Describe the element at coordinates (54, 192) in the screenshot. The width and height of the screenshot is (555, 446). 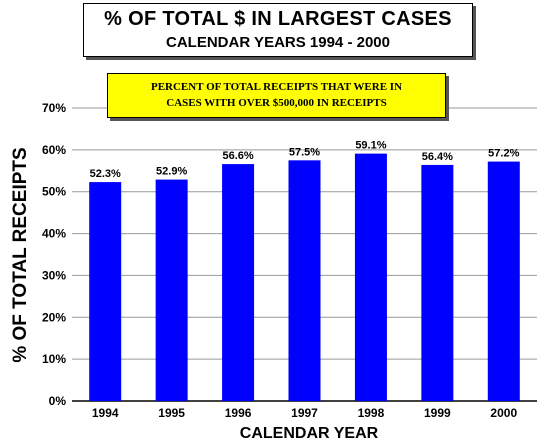
I see `y-tick-label: 50%` at that location.